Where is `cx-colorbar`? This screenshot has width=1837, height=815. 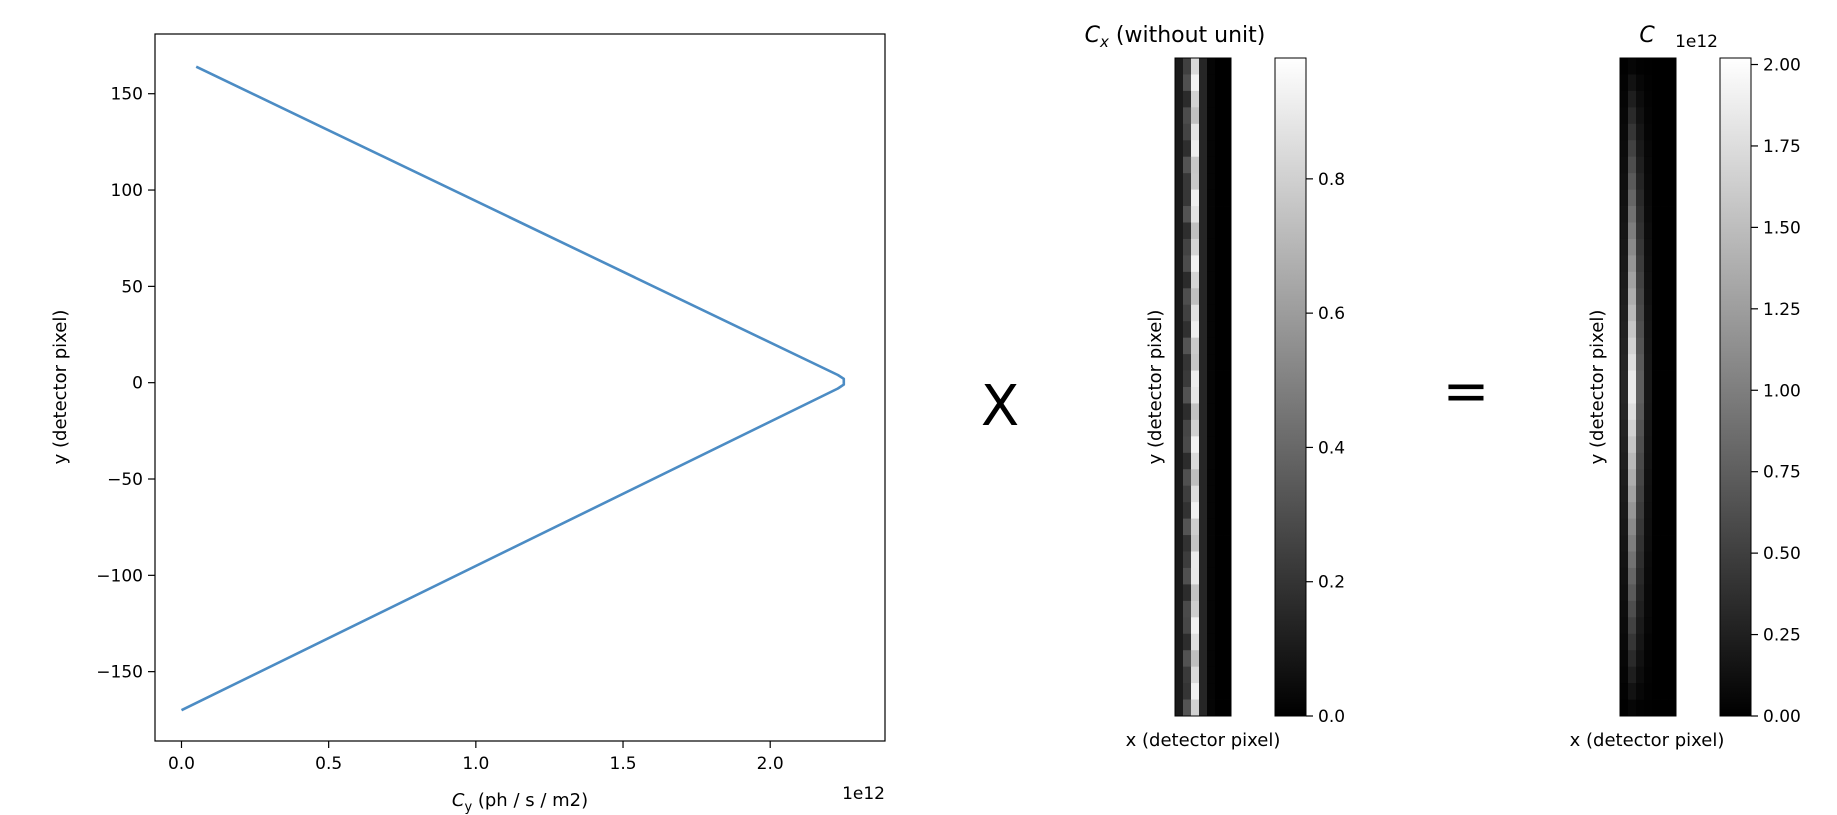
cx-colorbar is located at coordinates (1290, 387).